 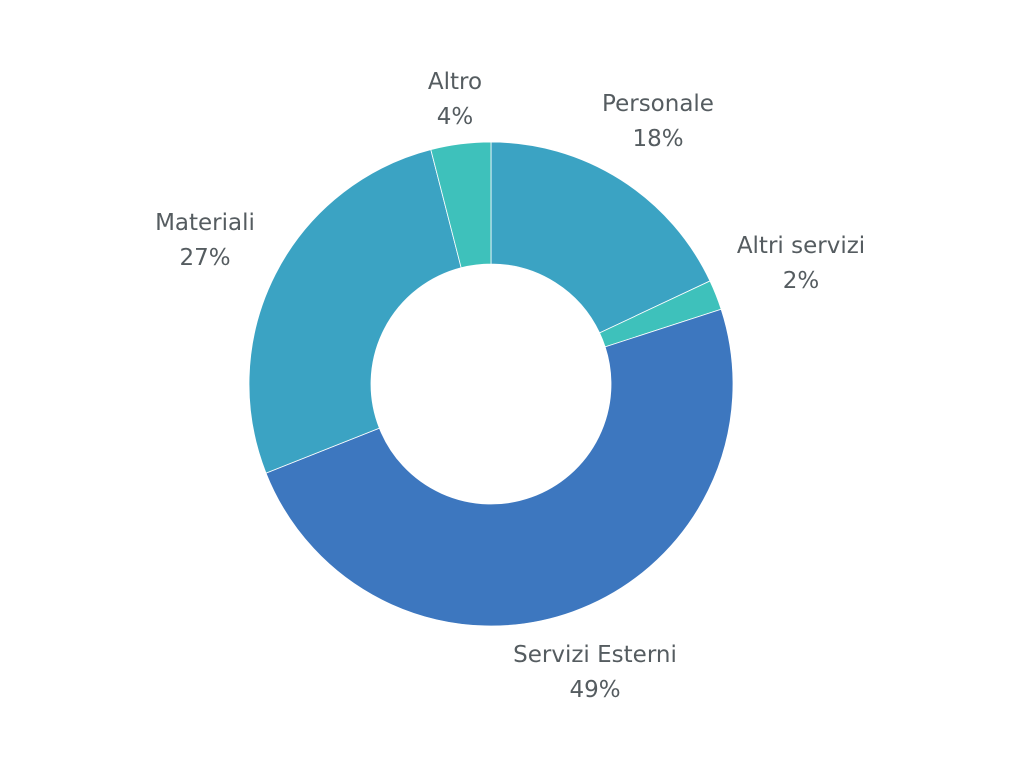 What do you see at coordinates (204, 258) in the screenshot?
I see `slice-value-label: 27%` at bounding box center [204, 258].